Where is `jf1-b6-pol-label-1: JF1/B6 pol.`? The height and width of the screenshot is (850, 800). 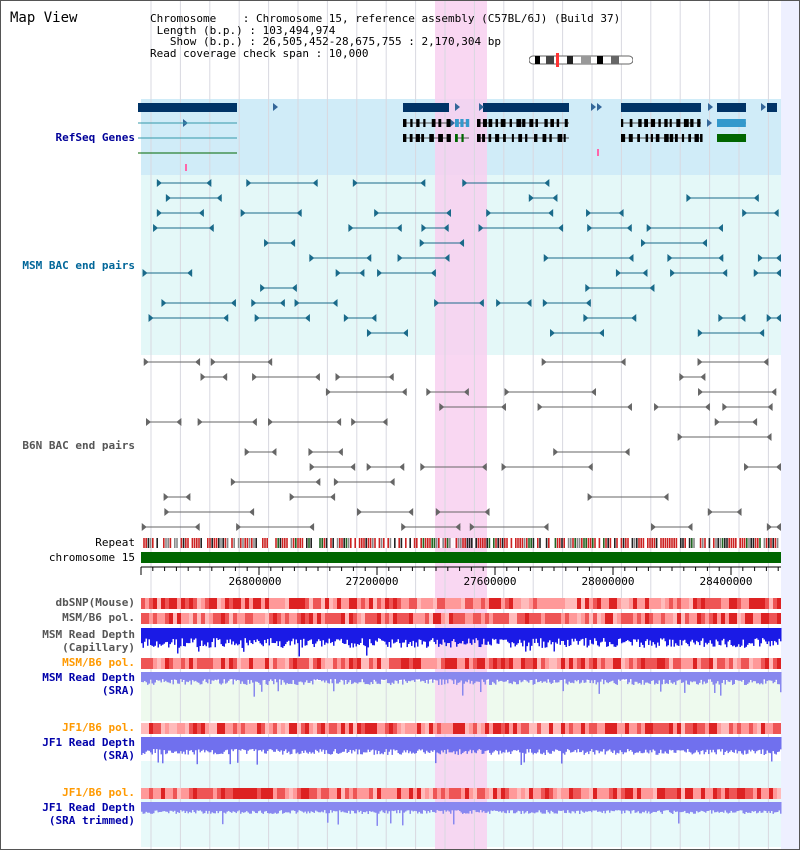 jf1-b6-pol-label-1: JF1/B6 pol. is located at coordinates (98, 727).